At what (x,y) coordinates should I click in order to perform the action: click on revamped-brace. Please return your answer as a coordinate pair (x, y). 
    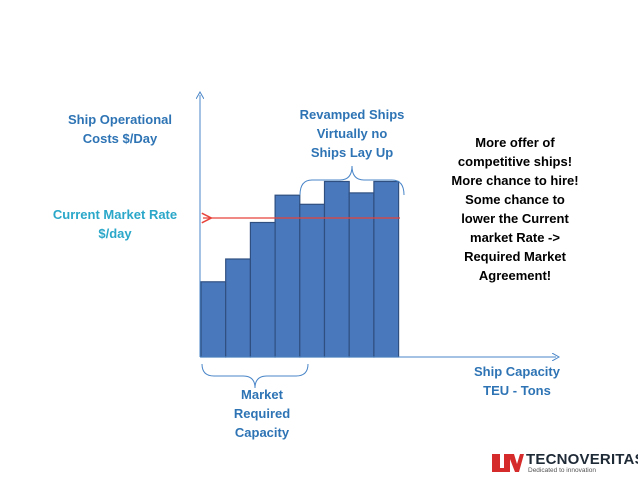
    Looking at the image, I should click on (352, 180).